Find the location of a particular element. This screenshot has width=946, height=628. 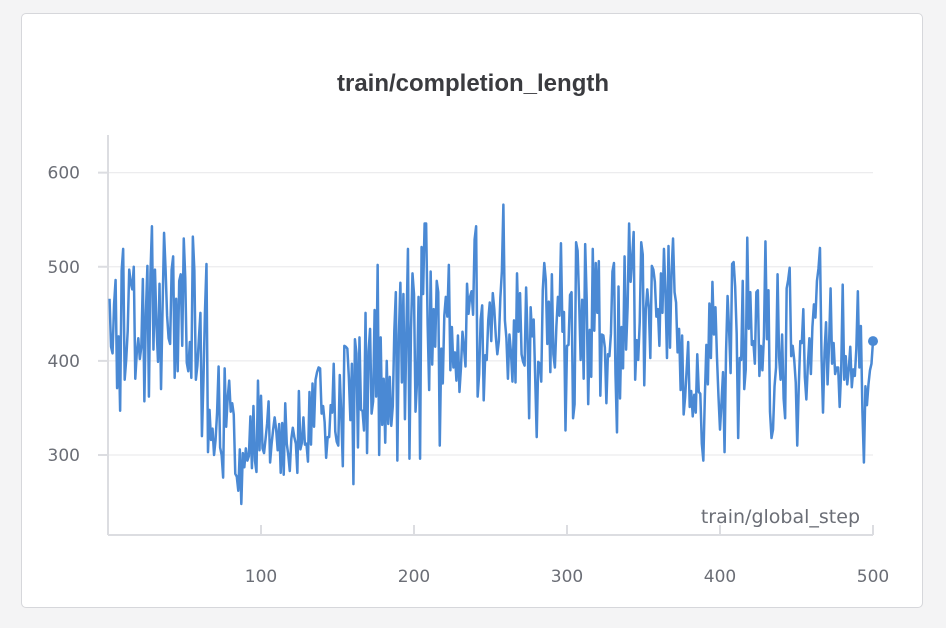

y-tick-label: 300 is located at coordinates (64, 456).